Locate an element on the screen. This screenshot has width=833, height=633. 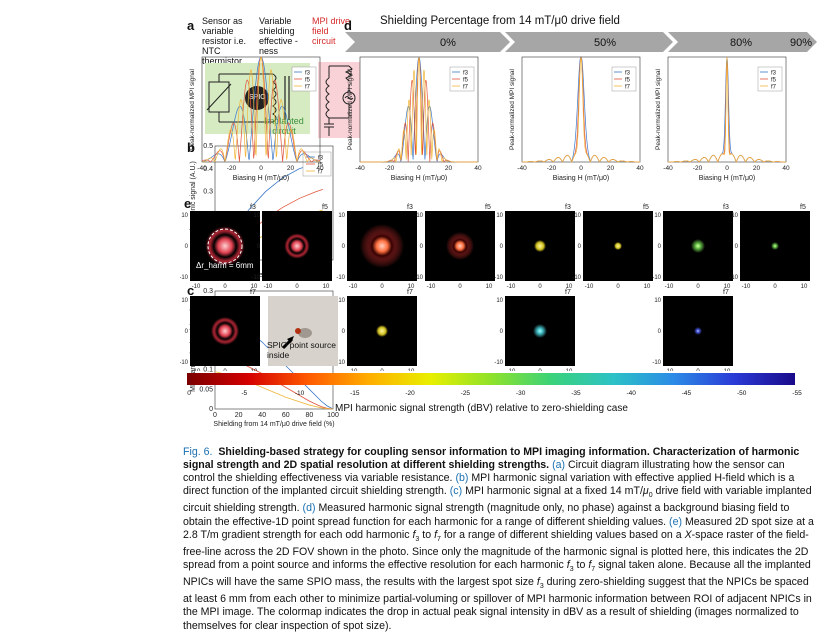
shield-level-1: 50% is located at coordinates (605, 43).